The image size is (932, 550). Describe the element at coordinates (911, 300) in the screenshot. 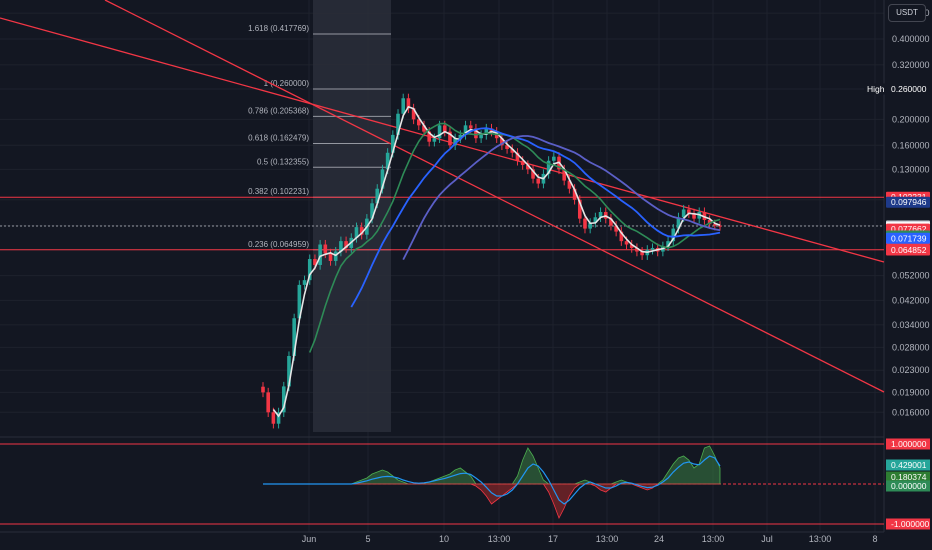

I see `price-tick-label: 0.042000` at that location.